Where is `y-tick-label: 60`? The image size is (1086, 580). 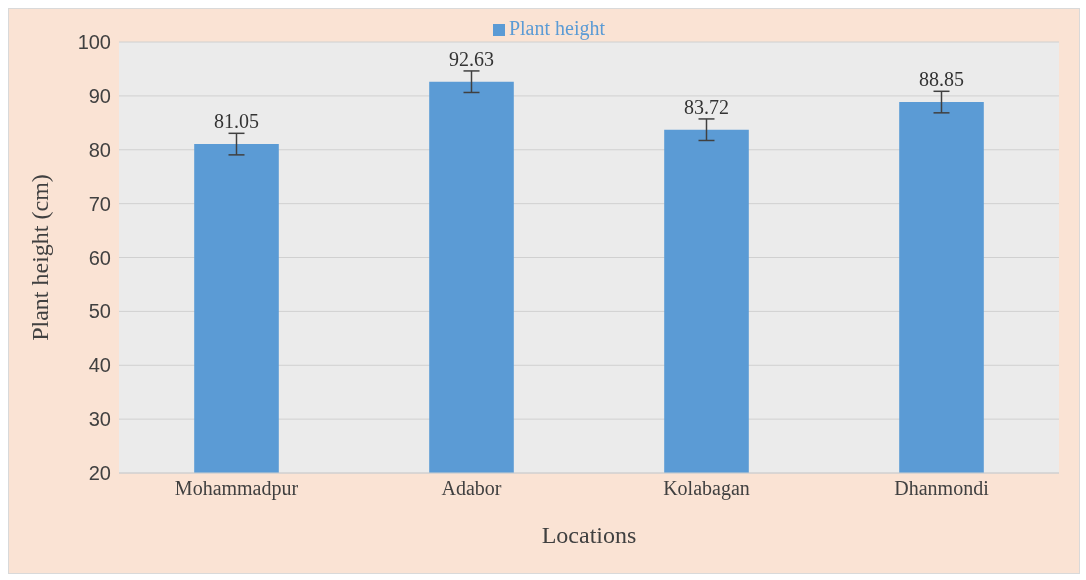
y-tick-label: 60 is located at coordinates (99, 257).